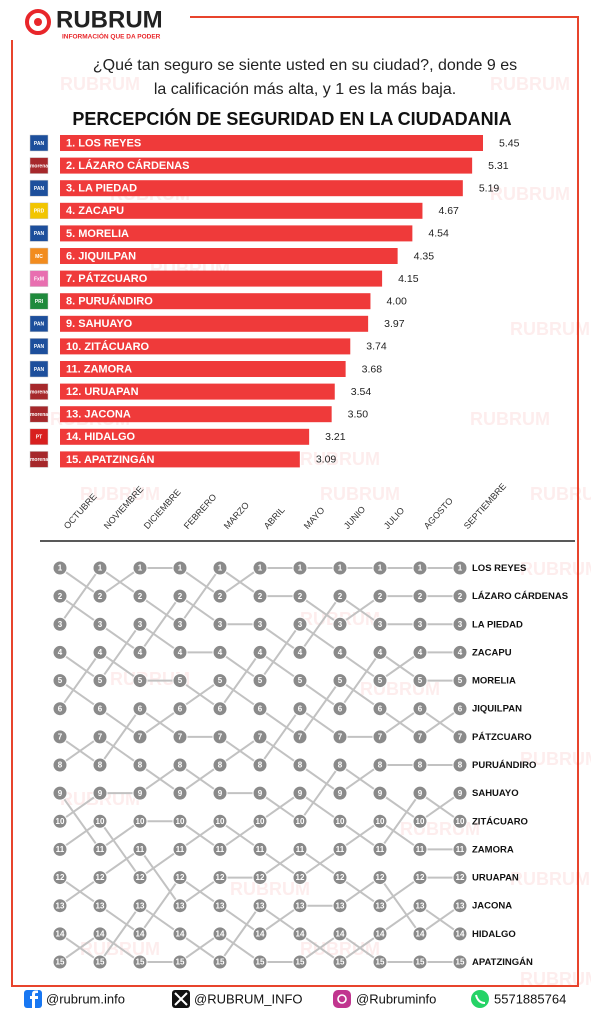 The image size is (591, 1024). Describe the element at coordinates (495, 878) in the screenshot. I see `legend-label: URUAPAN` at that location.